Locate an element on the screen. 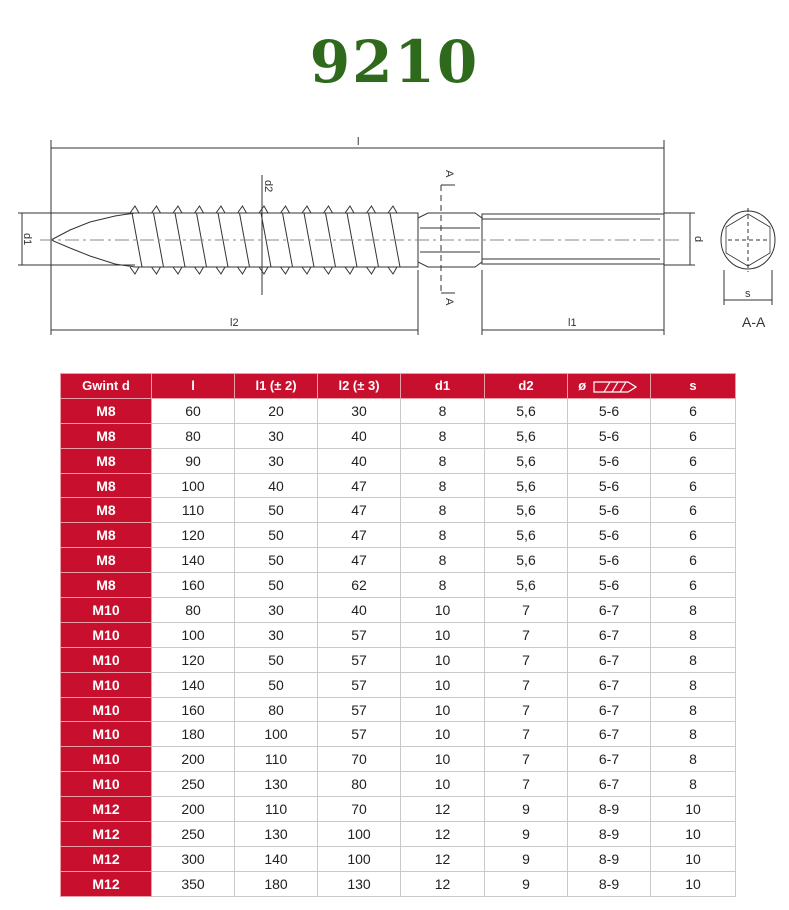 Image resolution: width=789 pixels, height=910 pixels. header-l: l is located at coordinates (193, 386).